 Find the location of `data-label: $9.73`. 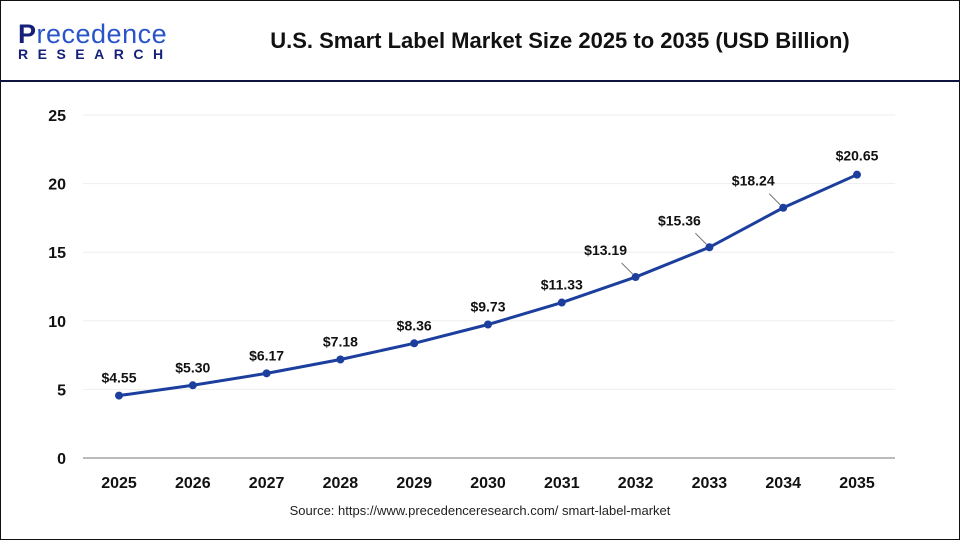

data-label: $9.73 is located at coordinates (487, 307).